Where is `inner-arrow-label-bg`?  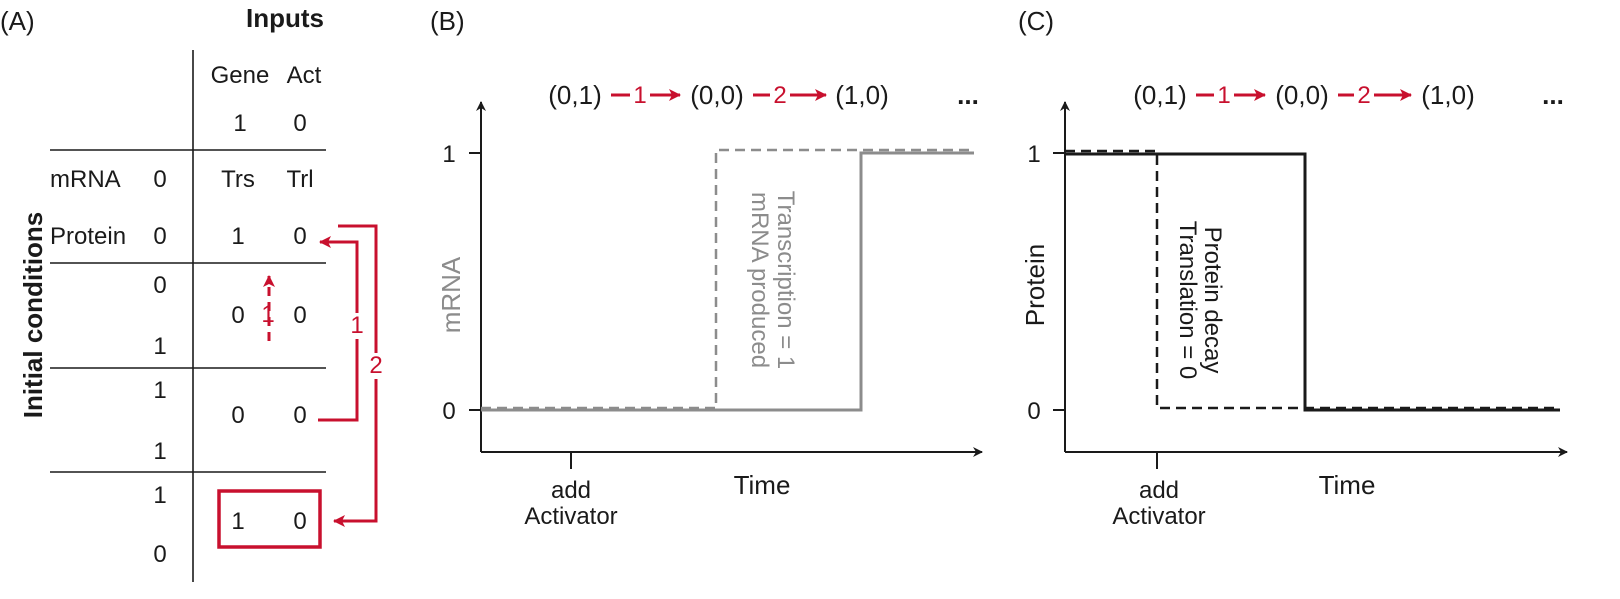 inner-arrow-label-bg is located at coordinates (357, 326).